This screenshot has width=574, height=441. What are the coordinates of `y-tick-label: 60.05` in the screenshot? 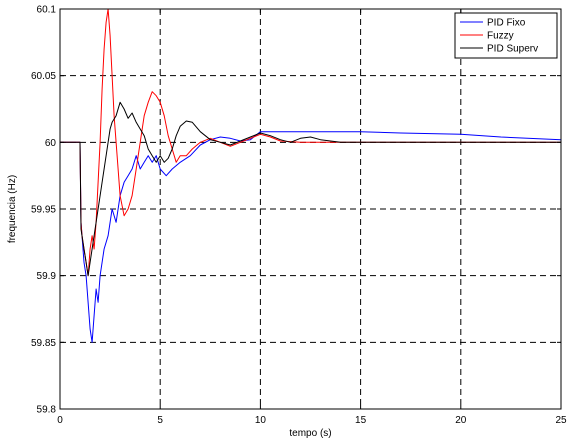 It's located at (43, 76).